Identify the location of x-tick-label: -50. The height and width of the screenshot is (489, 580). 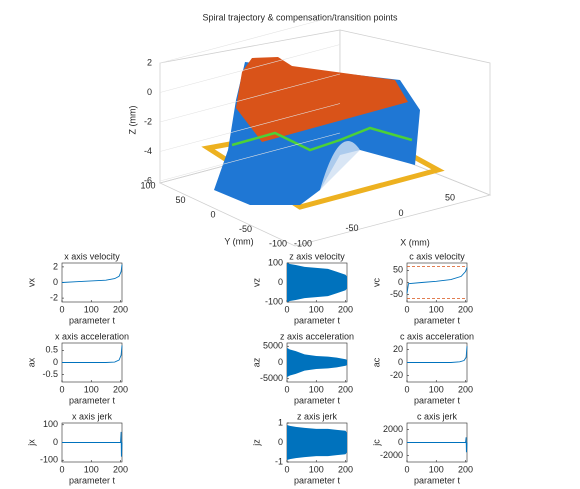
(351, 228).